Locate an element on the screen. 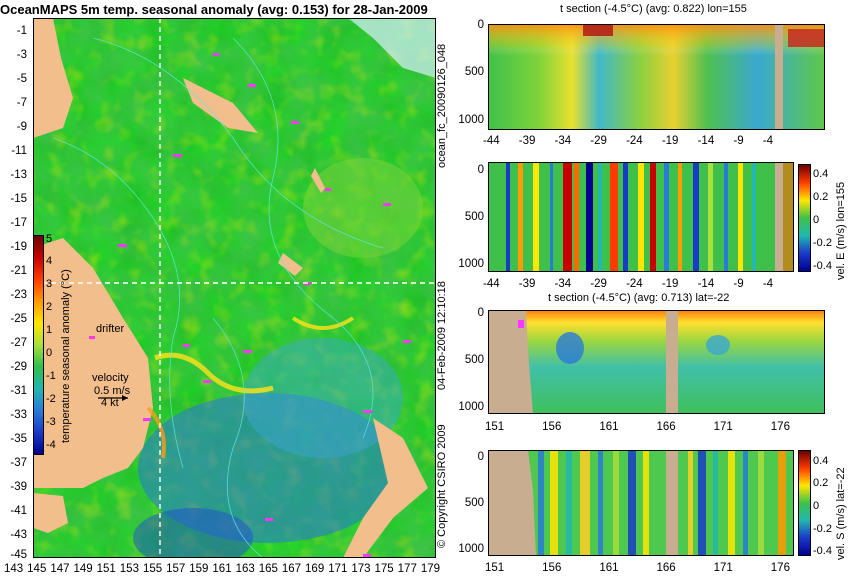  lon-tick: 171 is located at coordinates (338, 569).